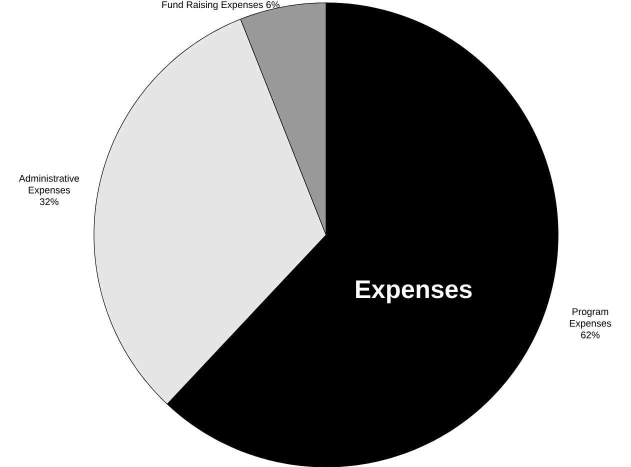 The width and height of the screenshot is (631, 467). Describe the element at coordinates (212, 5) in the screenshot. I see `slice-label: Fund Raising Expenses` at that location.